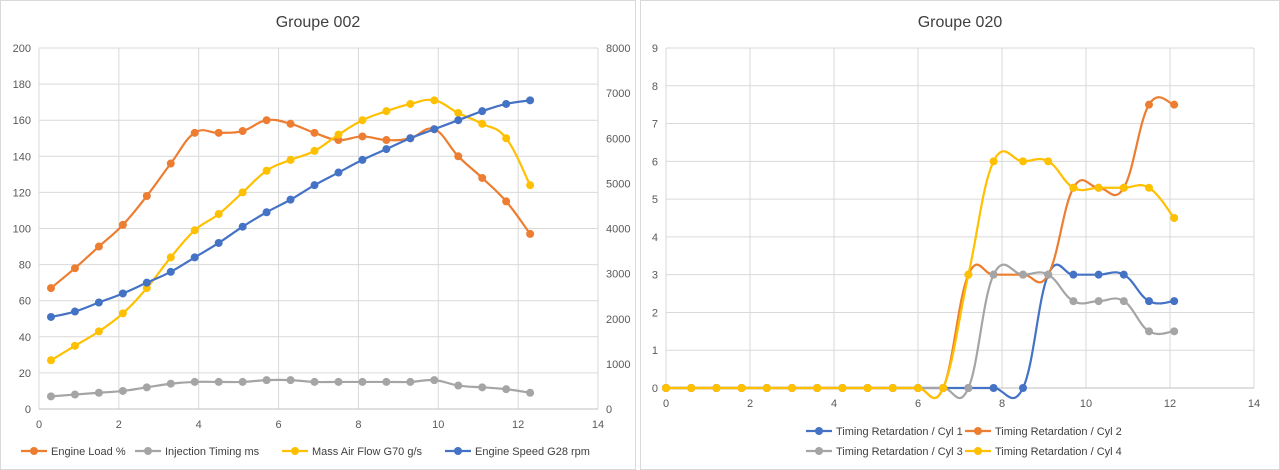 This screenshot has height=470, width=1280. Describe the element at coordinates (1058, 432) in the screenshot. I see `legend-label: Timing Retardation / Cyl 2` at that location.